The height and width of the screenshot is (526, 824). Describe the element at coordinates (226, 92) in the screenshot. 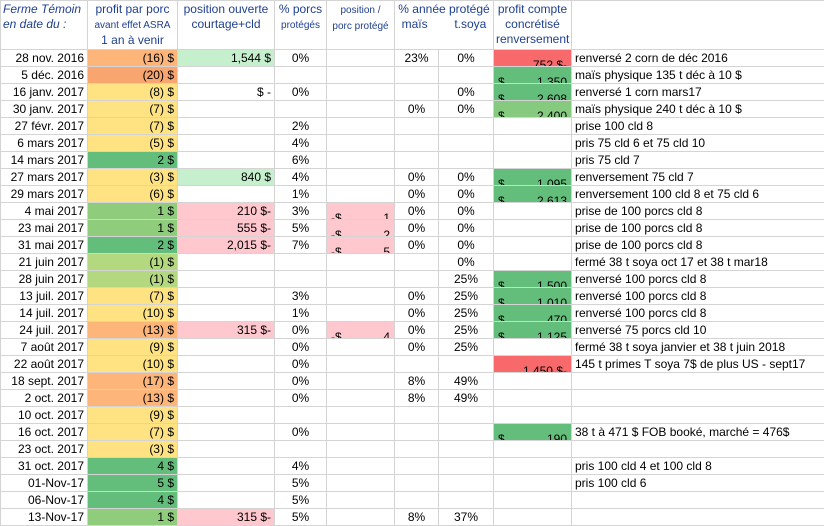

I see `position-cell: $ -` at that location.